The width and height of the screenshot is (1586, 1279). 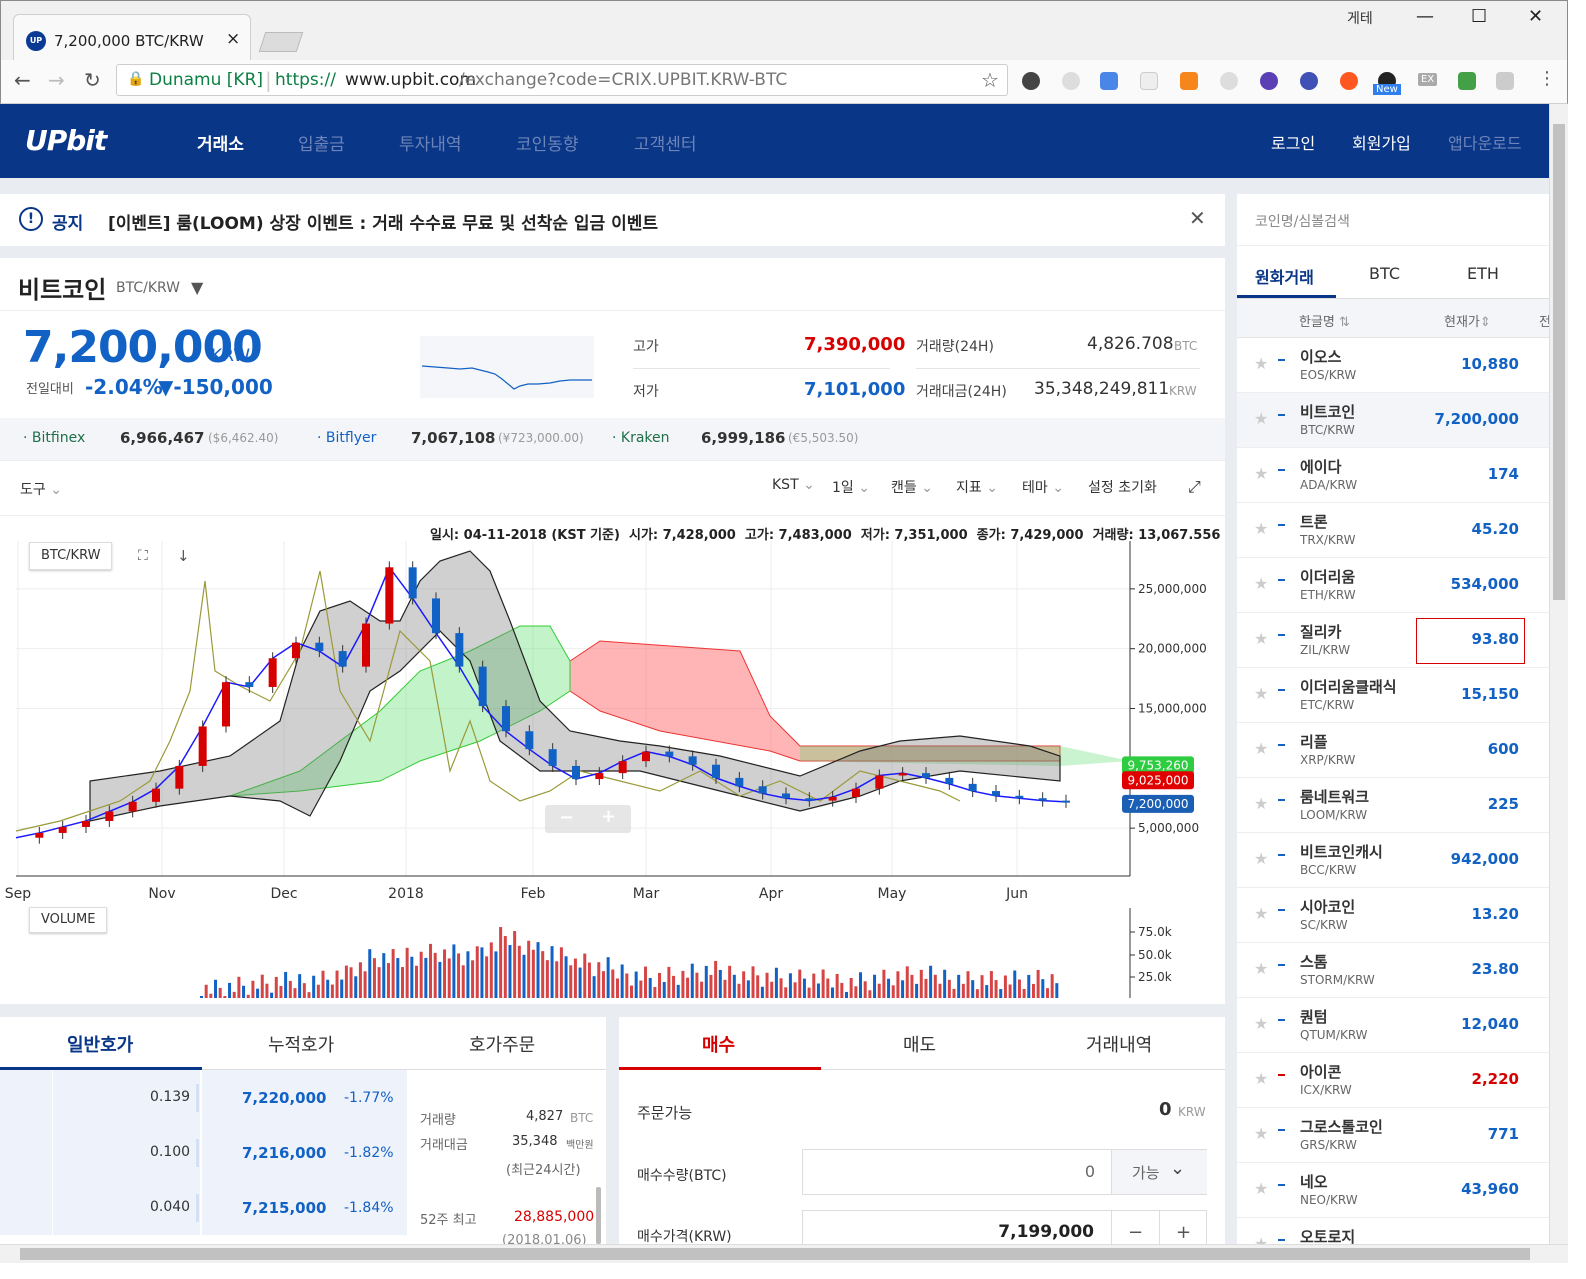 I want to click on coin-row: ★ 룸네트워크 LOOM/KRW 225, so click(x=1393, y=805).